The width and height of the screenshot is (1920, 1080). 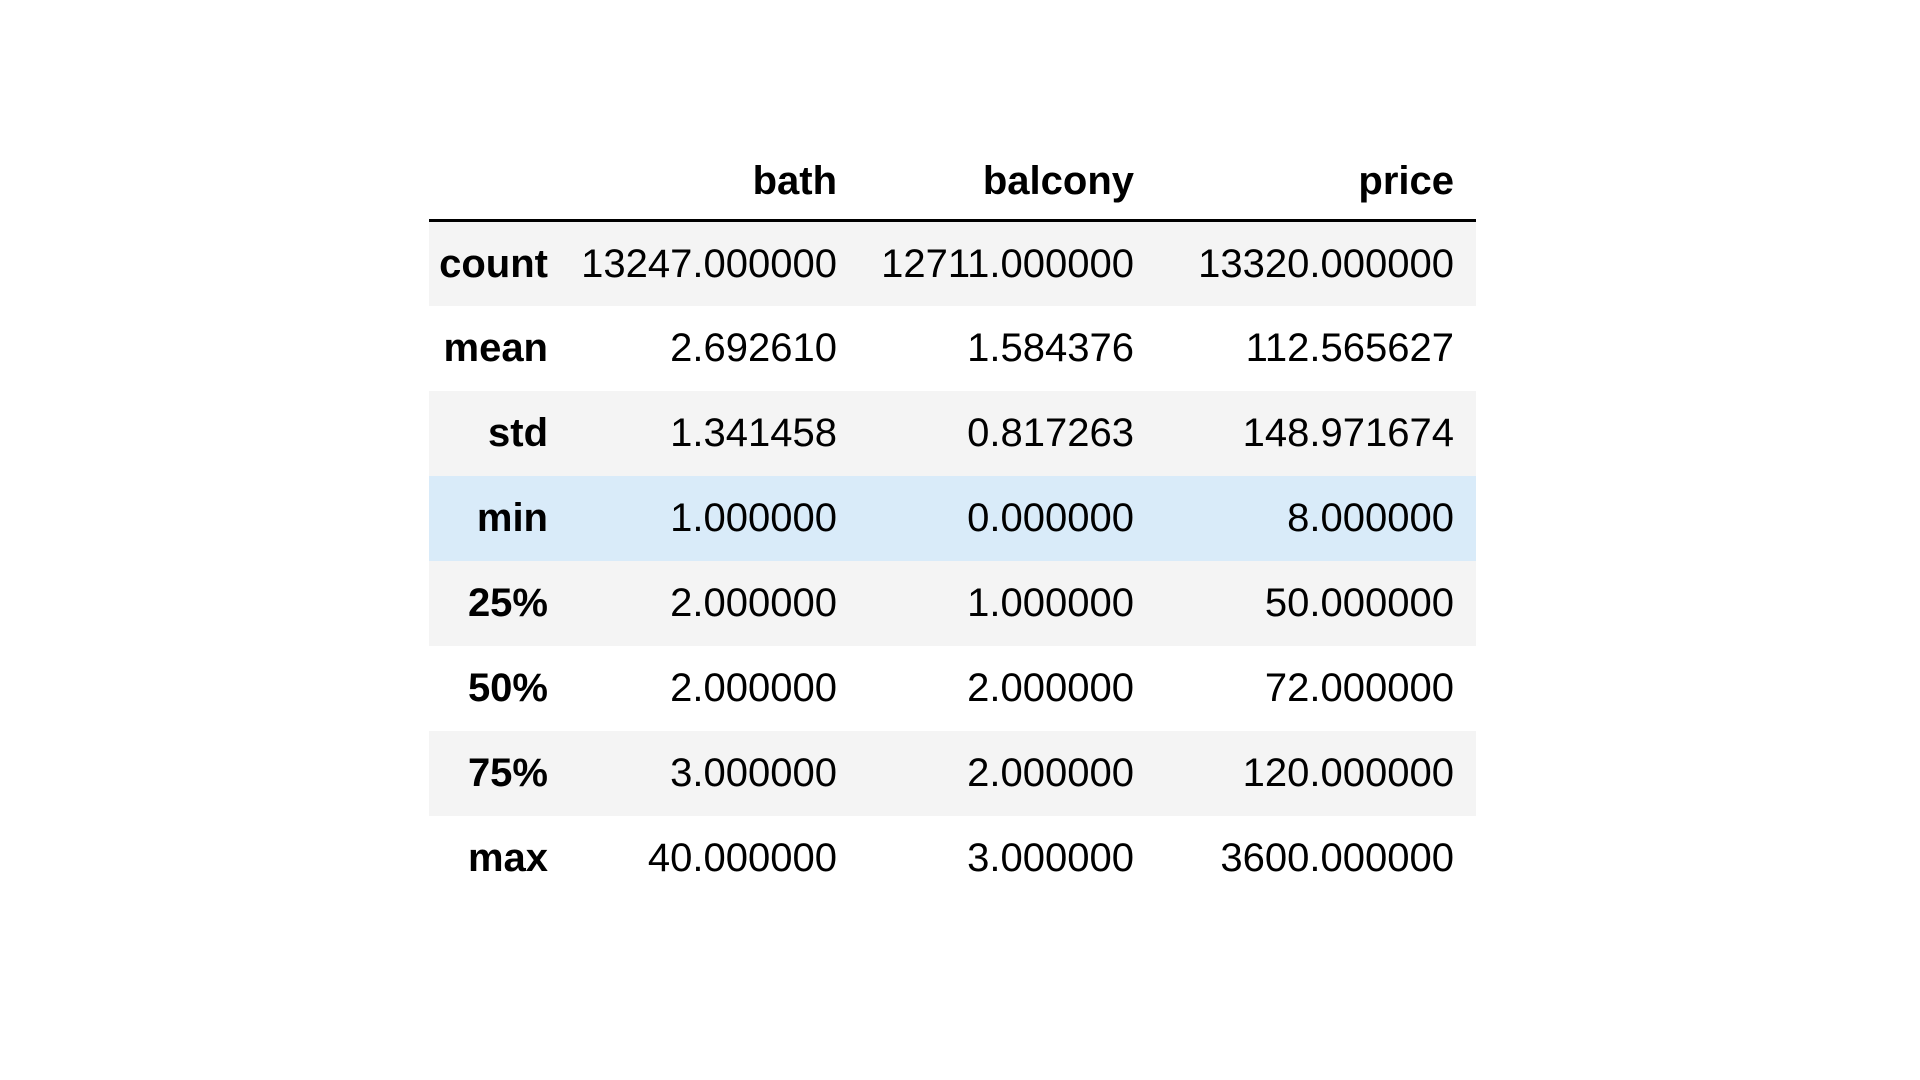 What do you see at coordinates (1359, 603) in the screenshot?
I see `table-cell: 50.000000` at bounding box center [1359, 603].